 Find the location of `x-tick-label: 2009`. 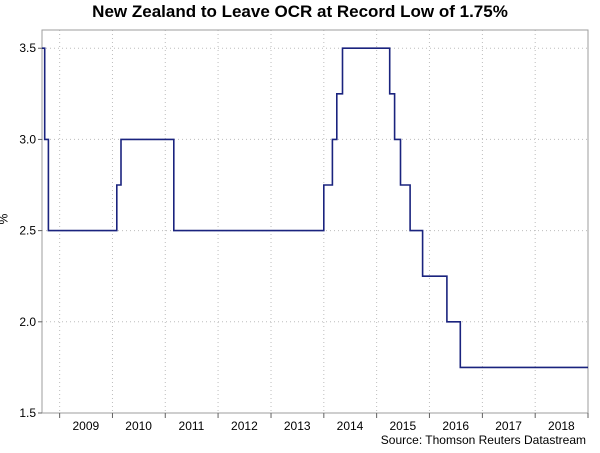

x-tick-label: 2009 is located at coordinates (85, 426).